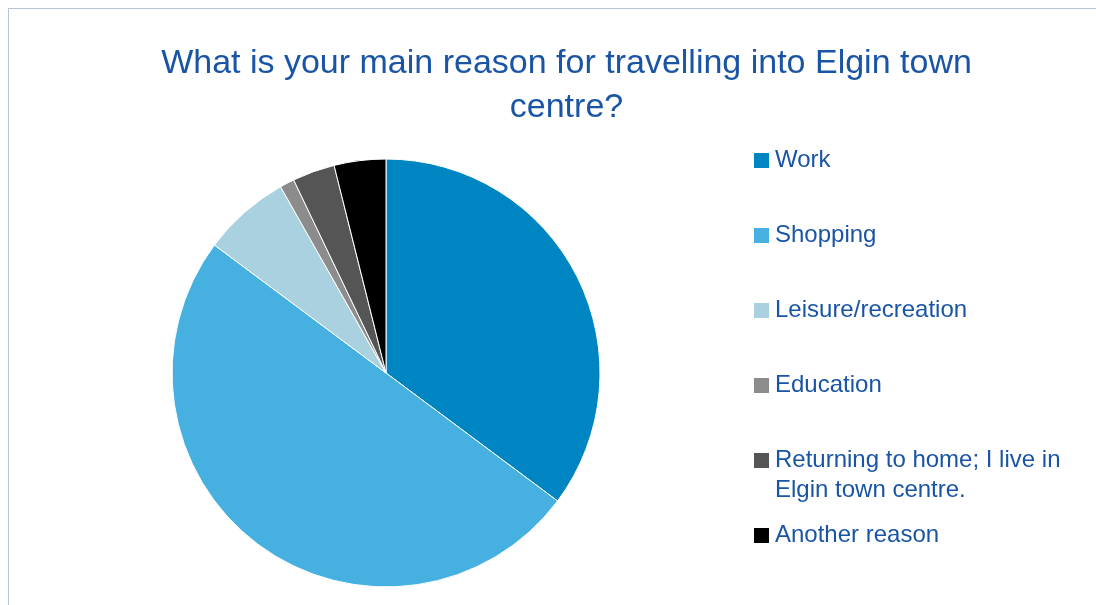 This screenshot has width=1096, height=605. Describe the element at coordinates (857, 534) in the screenshot. I see `legend-label: Another reason` at that location.